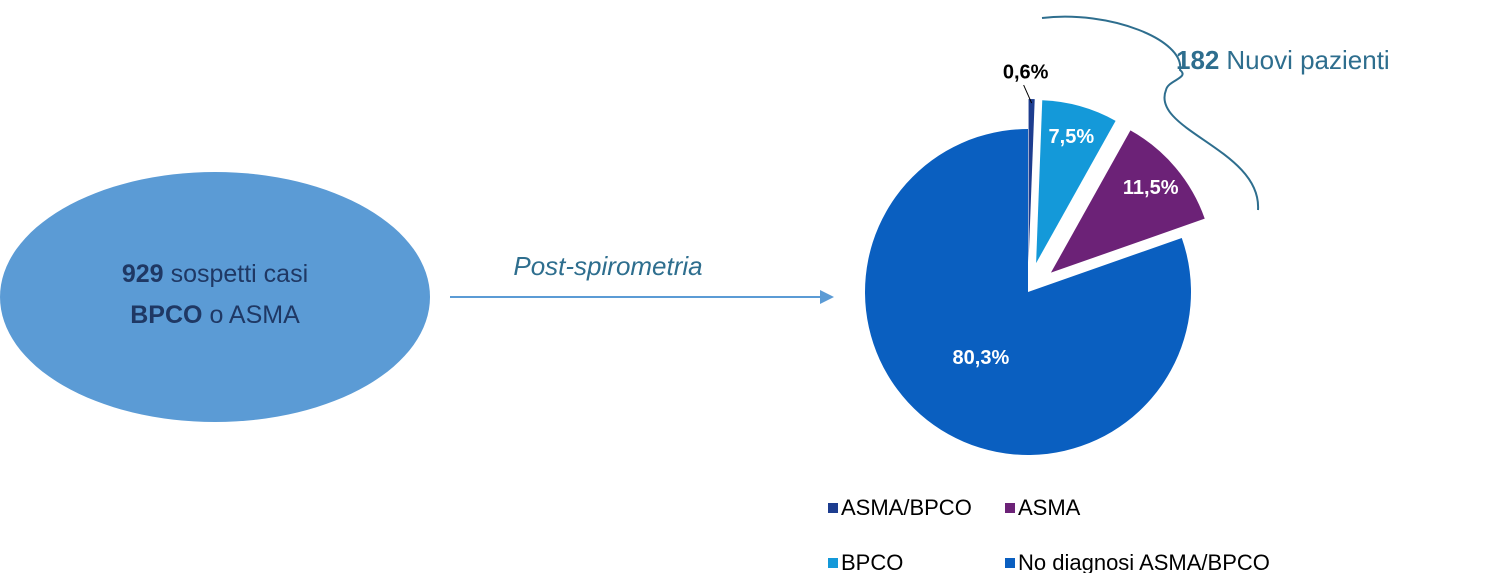 The image size is (1490, 573). Describe the element at coordinates (1144, 561) in the screenshot. I see `legend-label: No diagnosi ASMA/BPCO` at that location.